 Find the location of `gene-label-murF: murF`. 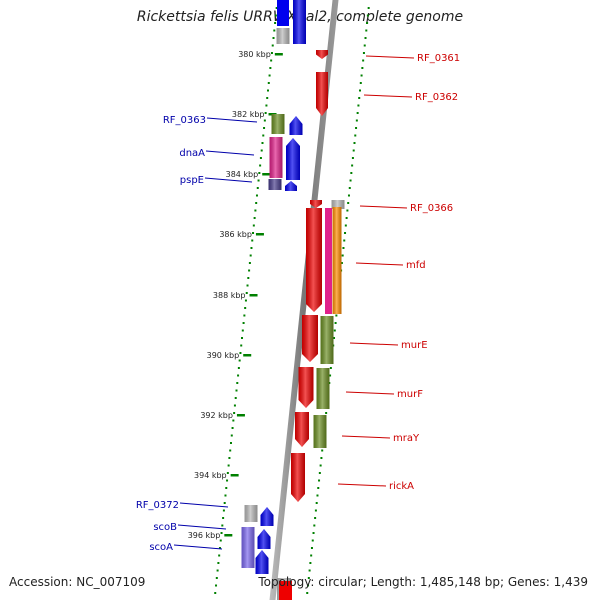

gene-label-murF: murF is located at coordinates (410, 394).